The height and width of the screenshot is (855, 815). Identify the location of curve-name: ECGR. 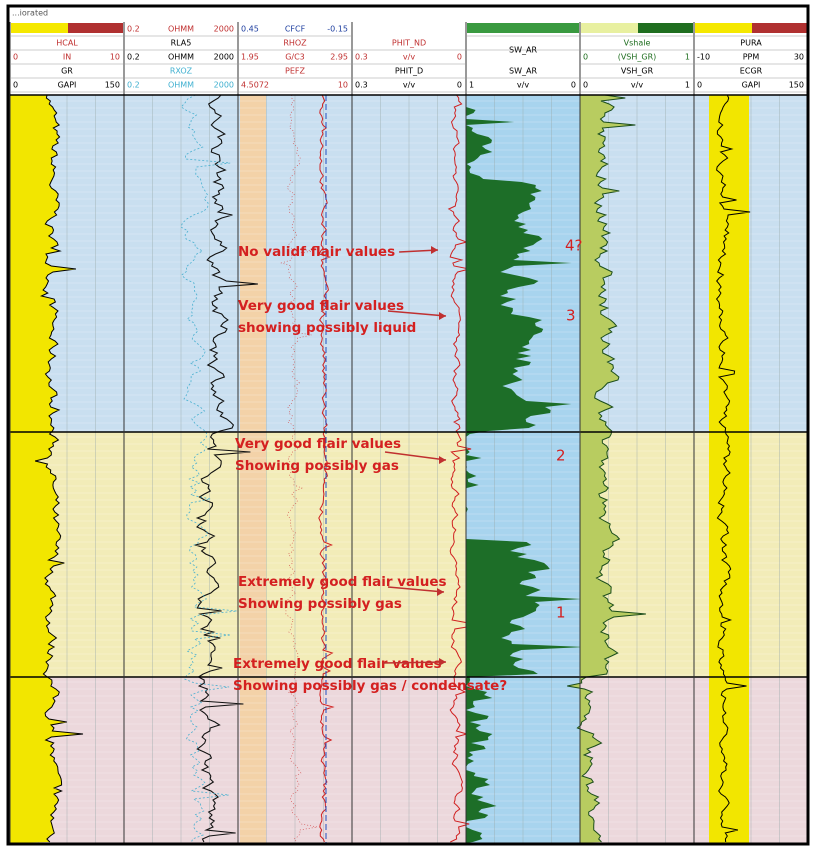
(751, 71).